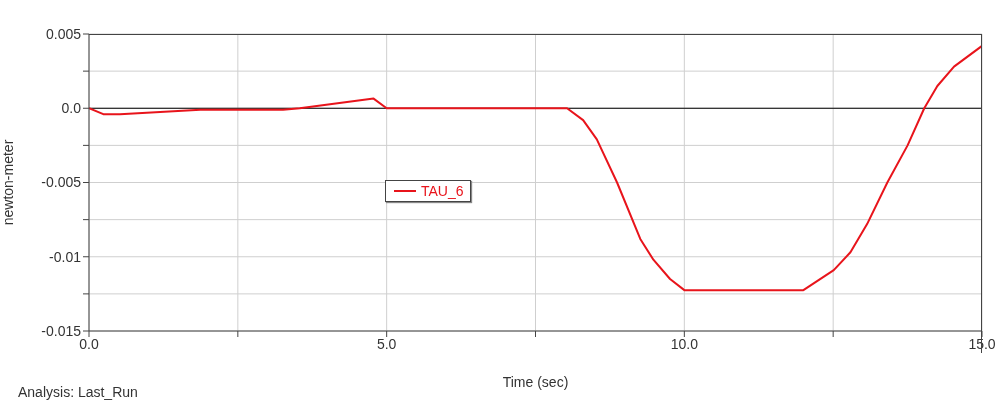 This screenshot has width=1001, height=411. What do you see at coordinates (63, 33) in the screenshot?
I see `y-tick-label: 0.005` at bounding box center [63, 33].